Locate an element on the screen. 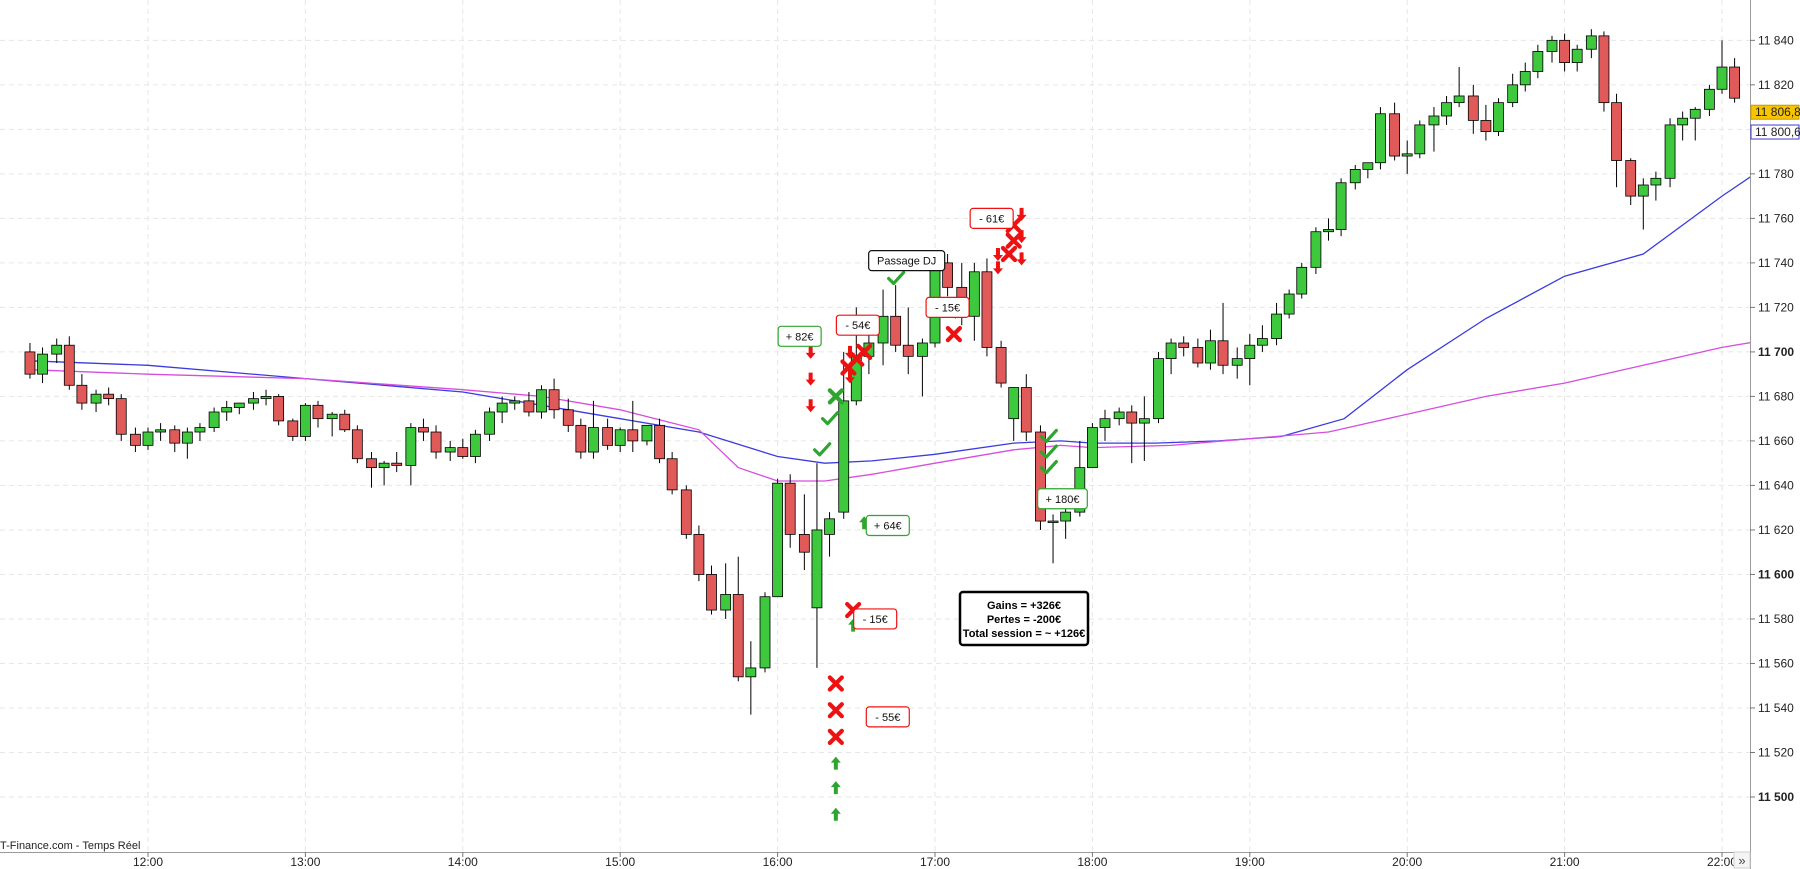 This screenshot has width=1800, height=869. x-tick-label: 14:00 is located at coordinates (463, 862).